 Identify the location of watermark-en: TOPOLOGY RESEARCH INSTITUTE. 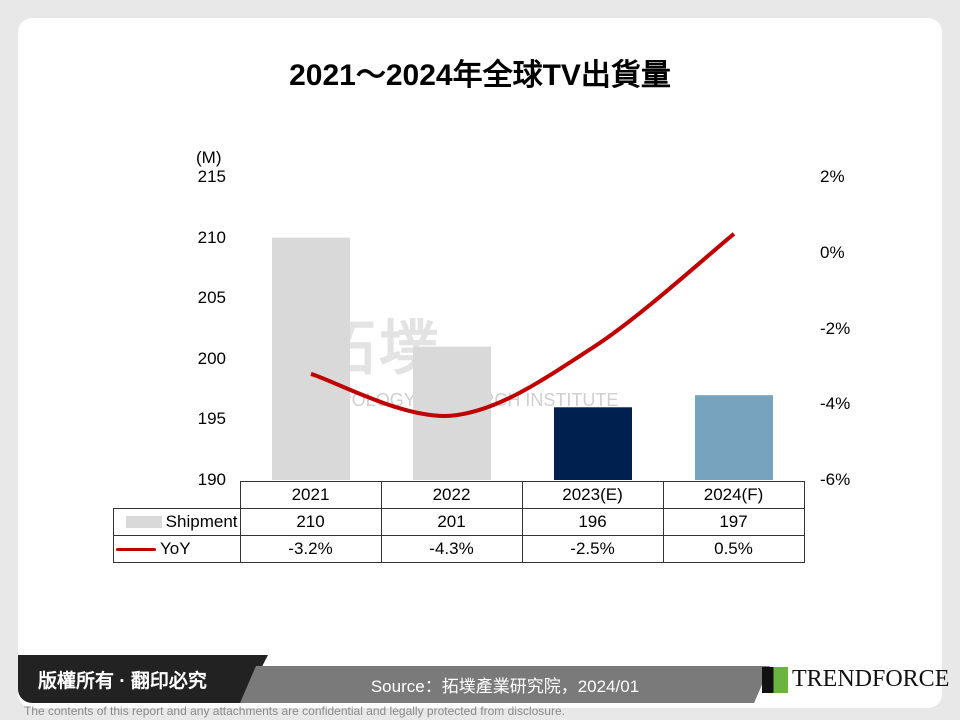
(467, 400).